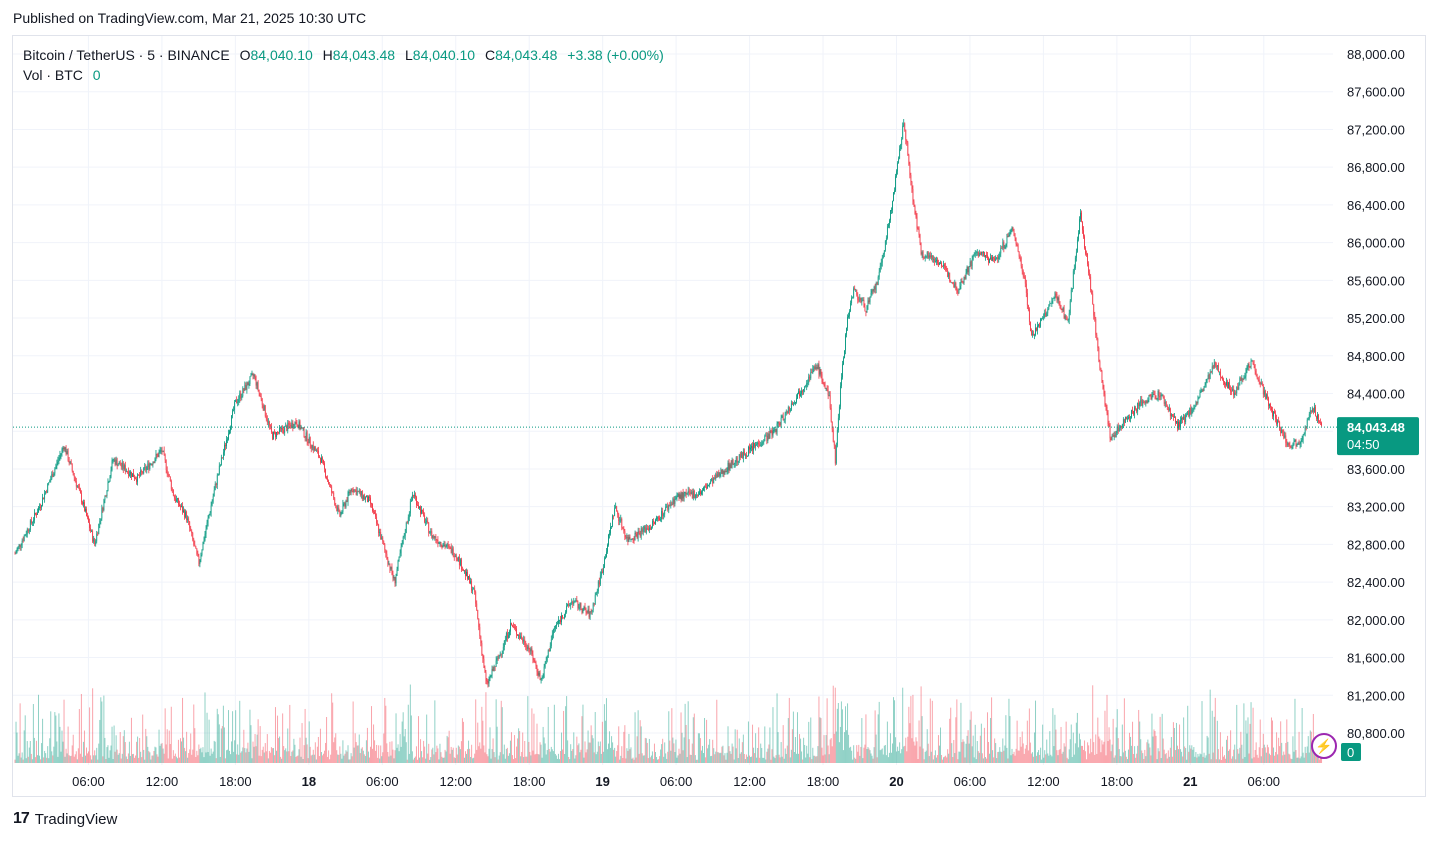 The image size is (1439, 842). I want to click on volume-value: 0, so click(96, 75).